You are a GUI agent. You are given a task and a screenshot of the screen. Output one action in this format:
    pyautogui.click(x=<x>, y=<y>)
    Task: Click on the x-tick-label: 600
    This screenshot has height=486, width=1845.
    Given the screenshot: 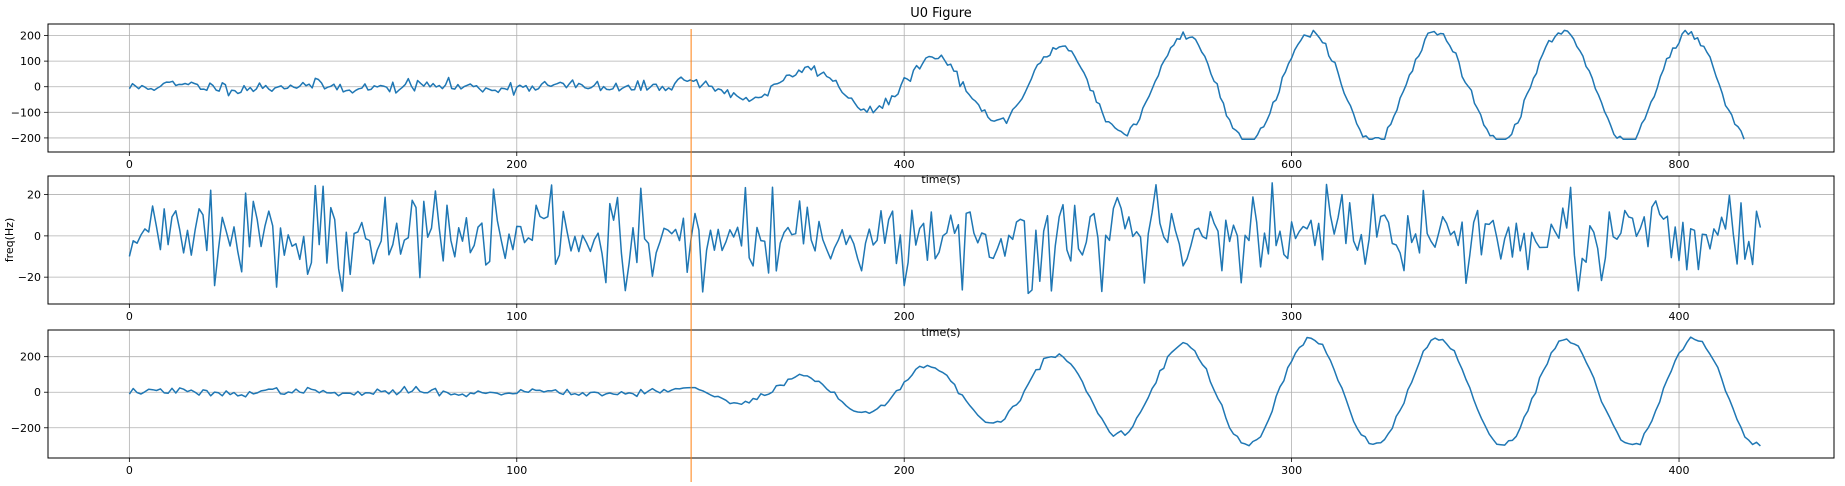 What is the action you would take?
    pyautogui.click(x=1291, y=164)
    